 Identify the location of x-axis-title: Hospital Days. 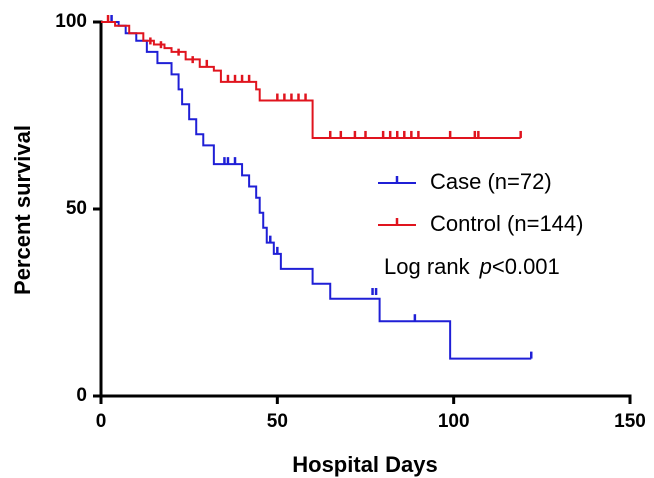
(365, 464).